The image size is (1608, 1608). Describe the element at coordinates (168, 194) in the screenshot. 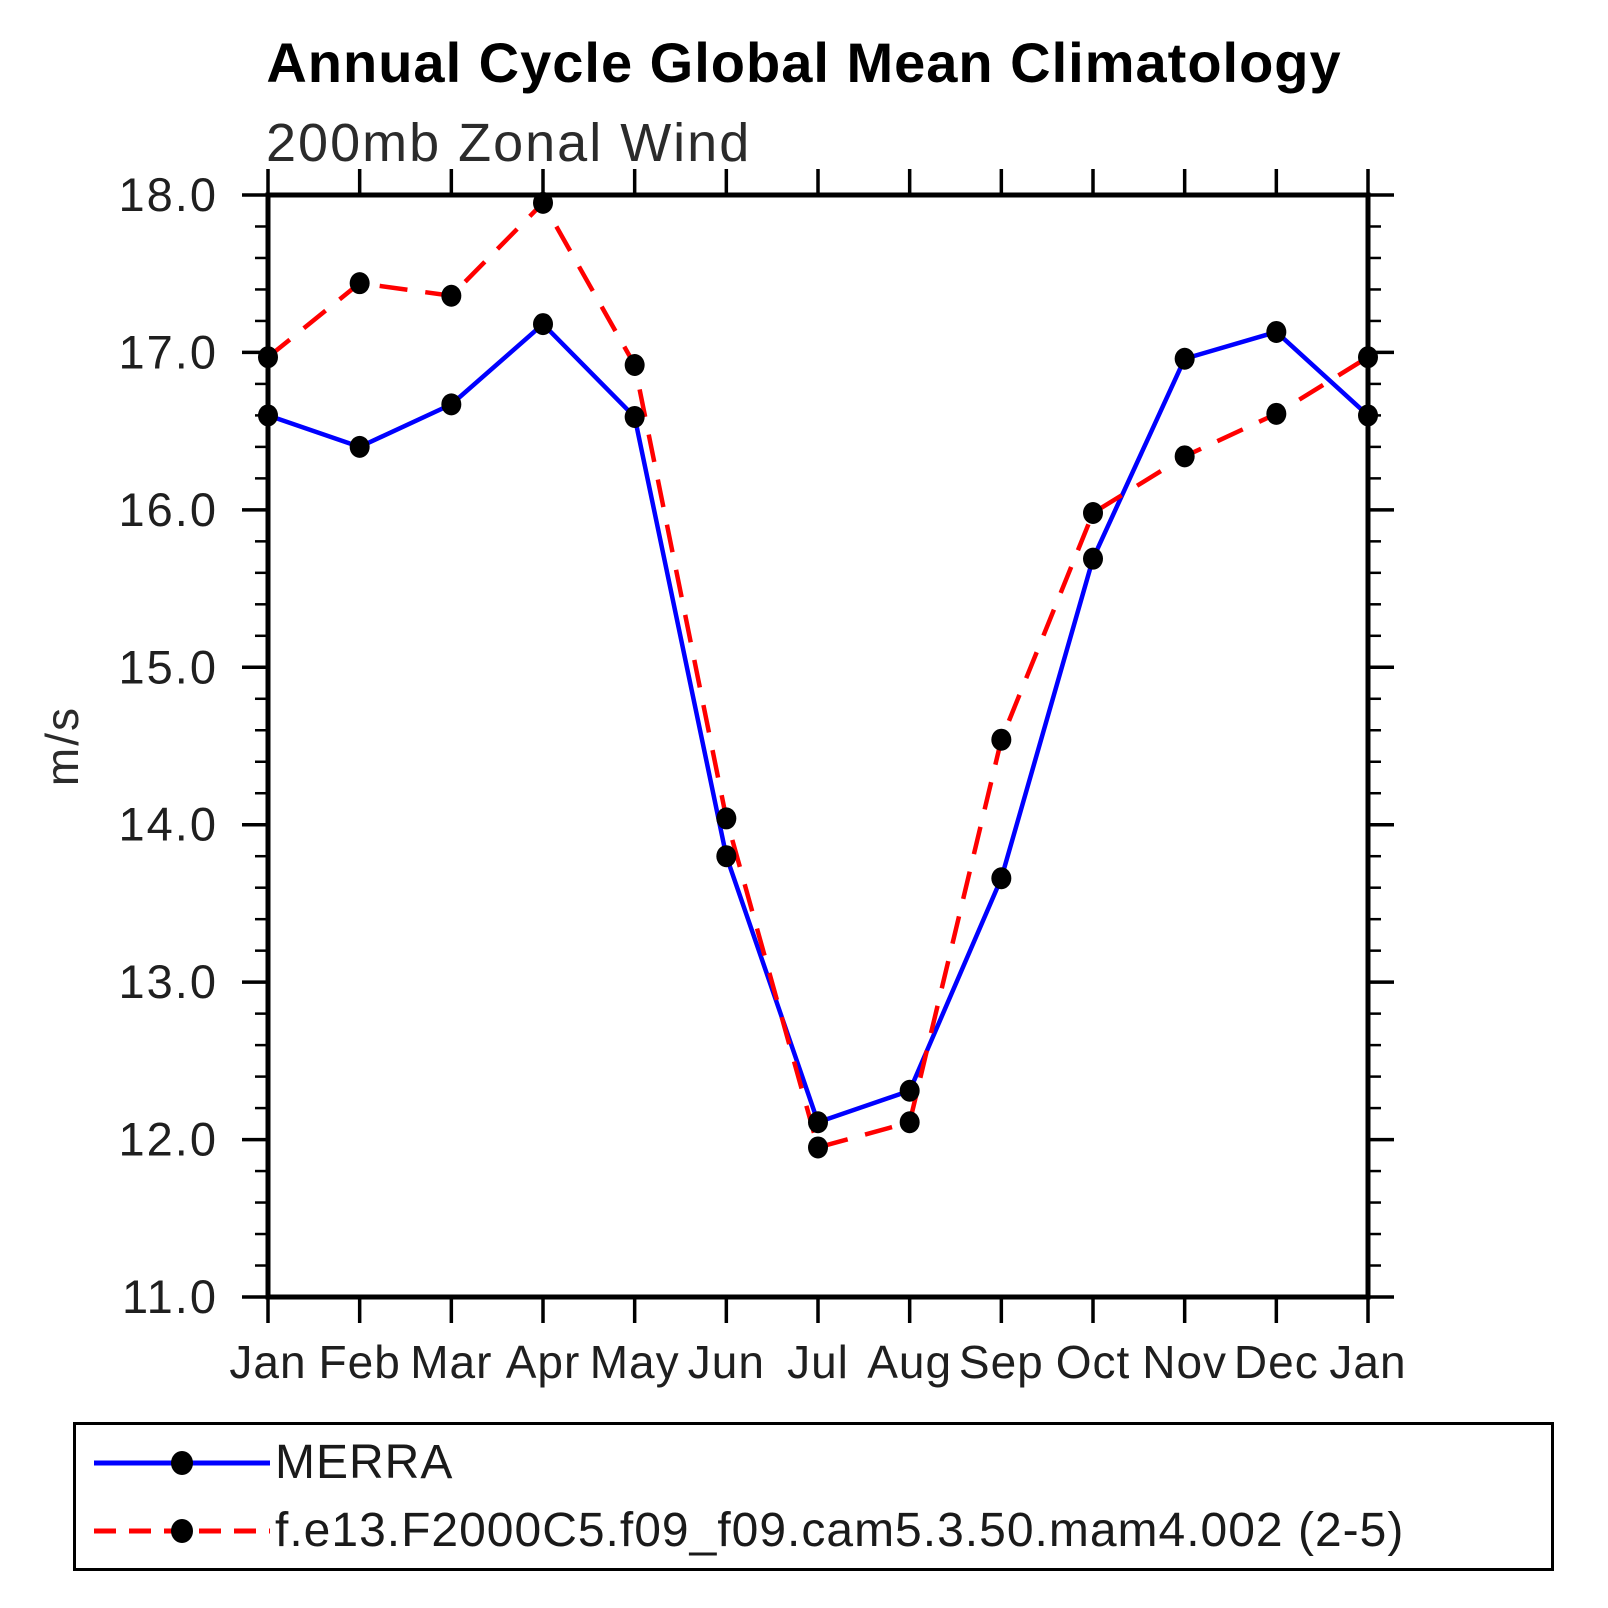

I see `svg-text: 18.0` at that location.